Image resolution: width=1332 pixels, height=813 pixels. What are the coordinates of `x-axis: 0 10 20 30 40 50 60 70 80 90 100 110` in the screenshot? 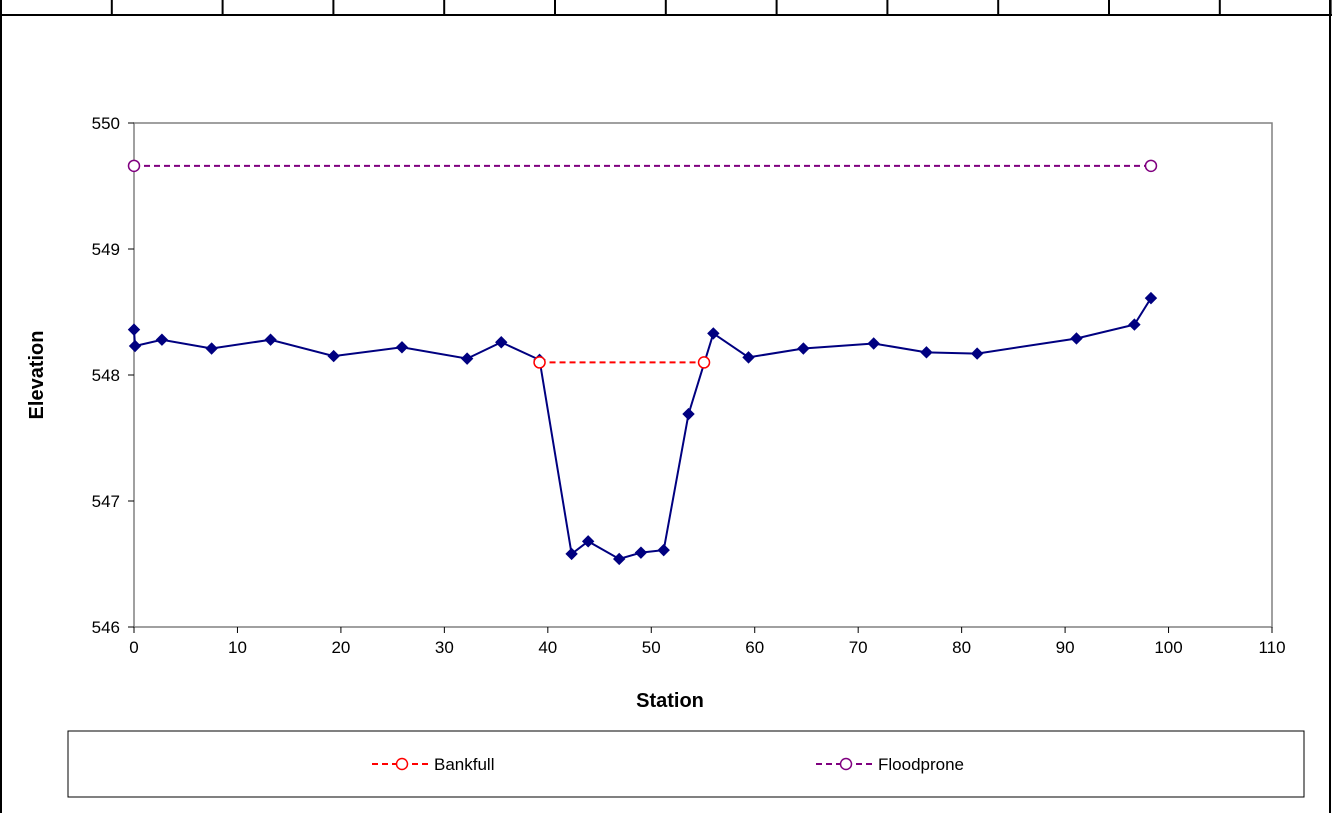 It's located at (707, 642).